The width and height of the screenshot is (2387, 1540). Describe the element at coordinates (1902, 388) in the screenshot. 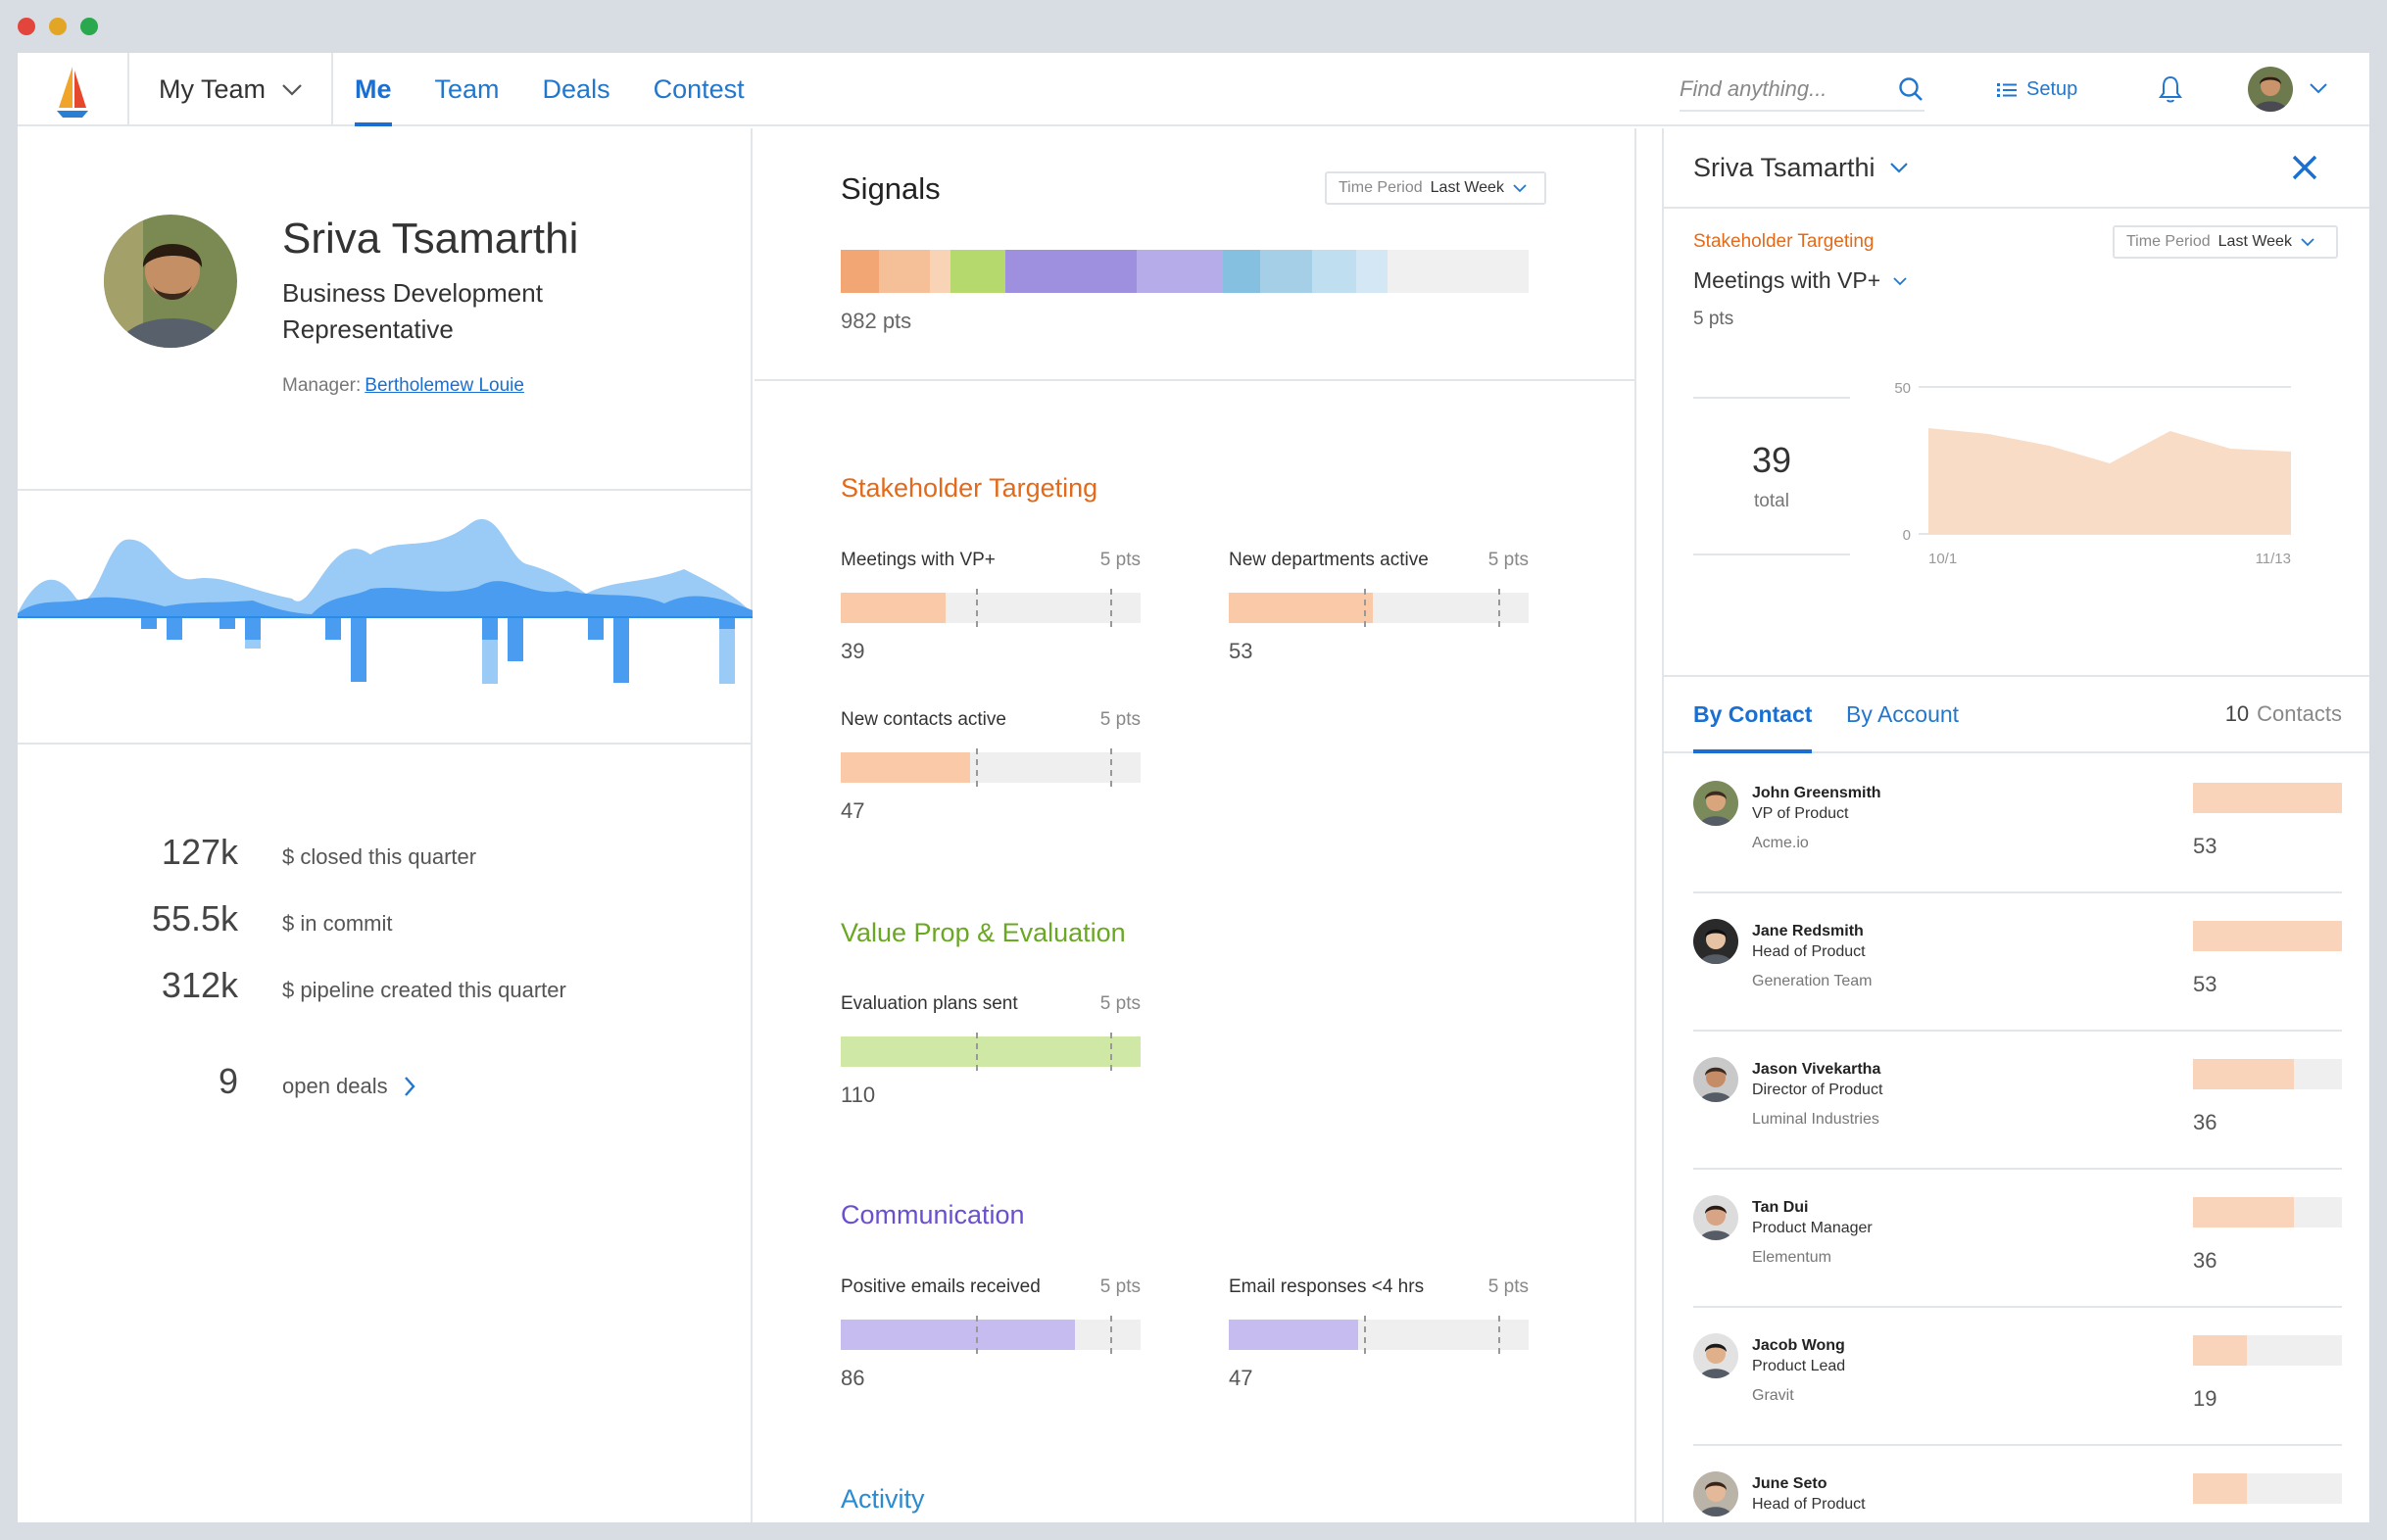

I see `y-tick-label: 50` at that location.